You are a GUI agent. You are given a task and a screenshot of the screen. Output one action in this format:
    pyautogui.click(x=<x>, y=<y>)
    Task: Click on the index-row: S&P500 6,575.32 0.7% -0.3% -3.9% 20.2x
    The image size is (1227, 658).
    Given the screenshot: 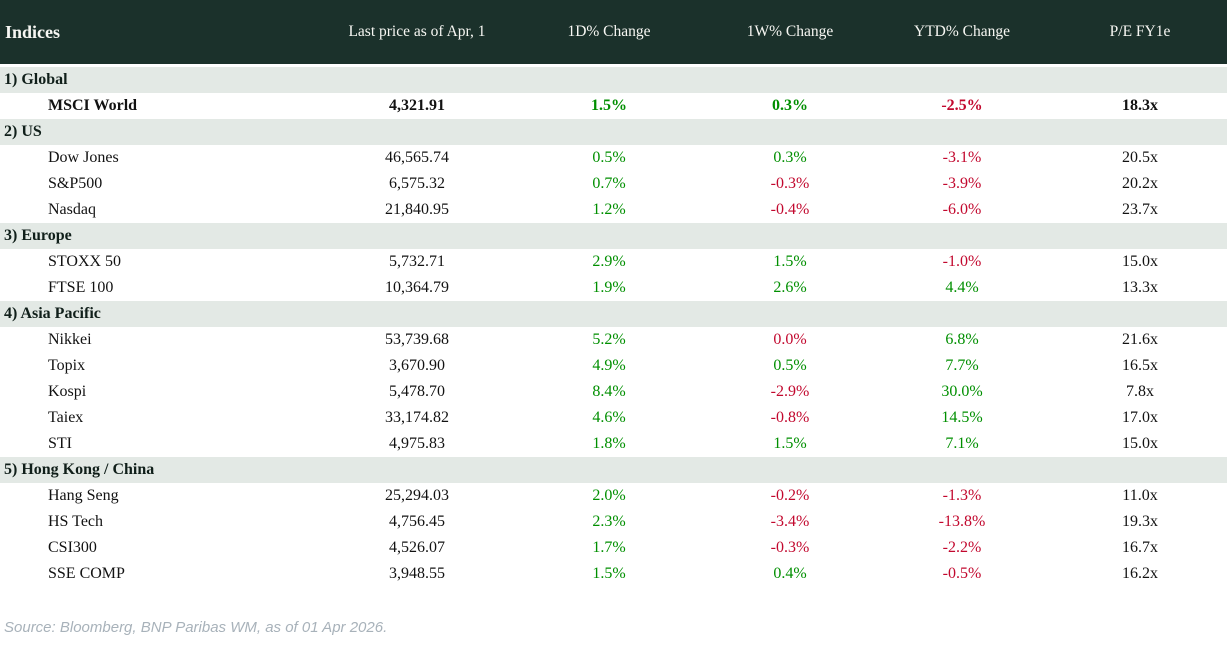 What is the action you would take?
    pyautogui.click(x=613, y=184)
    